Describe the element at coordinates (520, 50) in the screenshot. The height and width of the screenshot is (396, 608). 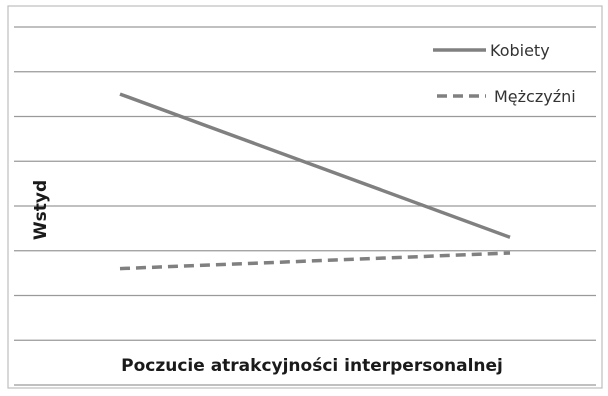
I see `legend-label-kobiety: Kobiety` at that location.